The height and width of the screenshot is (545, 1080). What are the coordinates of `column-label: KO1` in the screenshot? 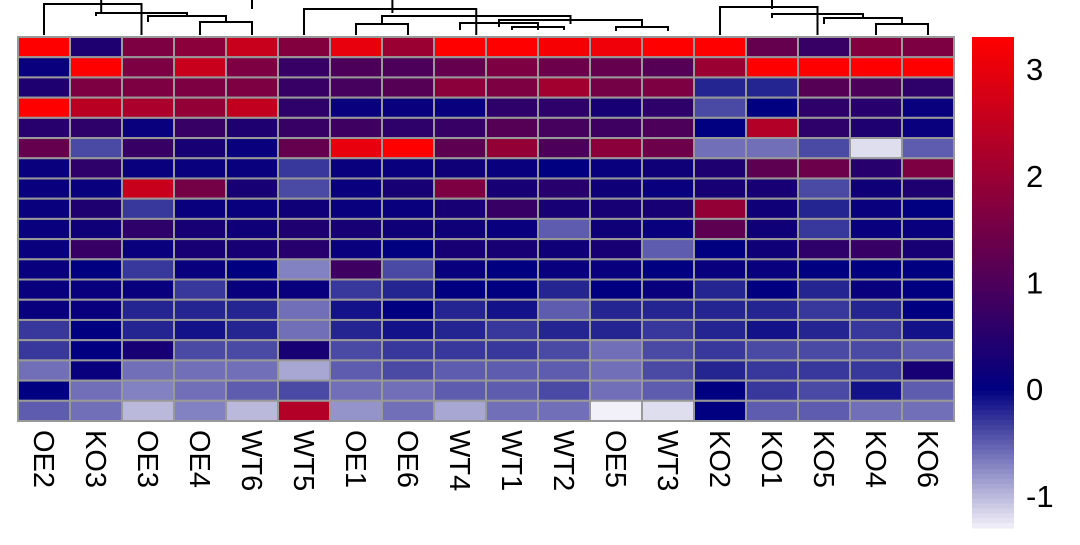 It's located at (771, 459).